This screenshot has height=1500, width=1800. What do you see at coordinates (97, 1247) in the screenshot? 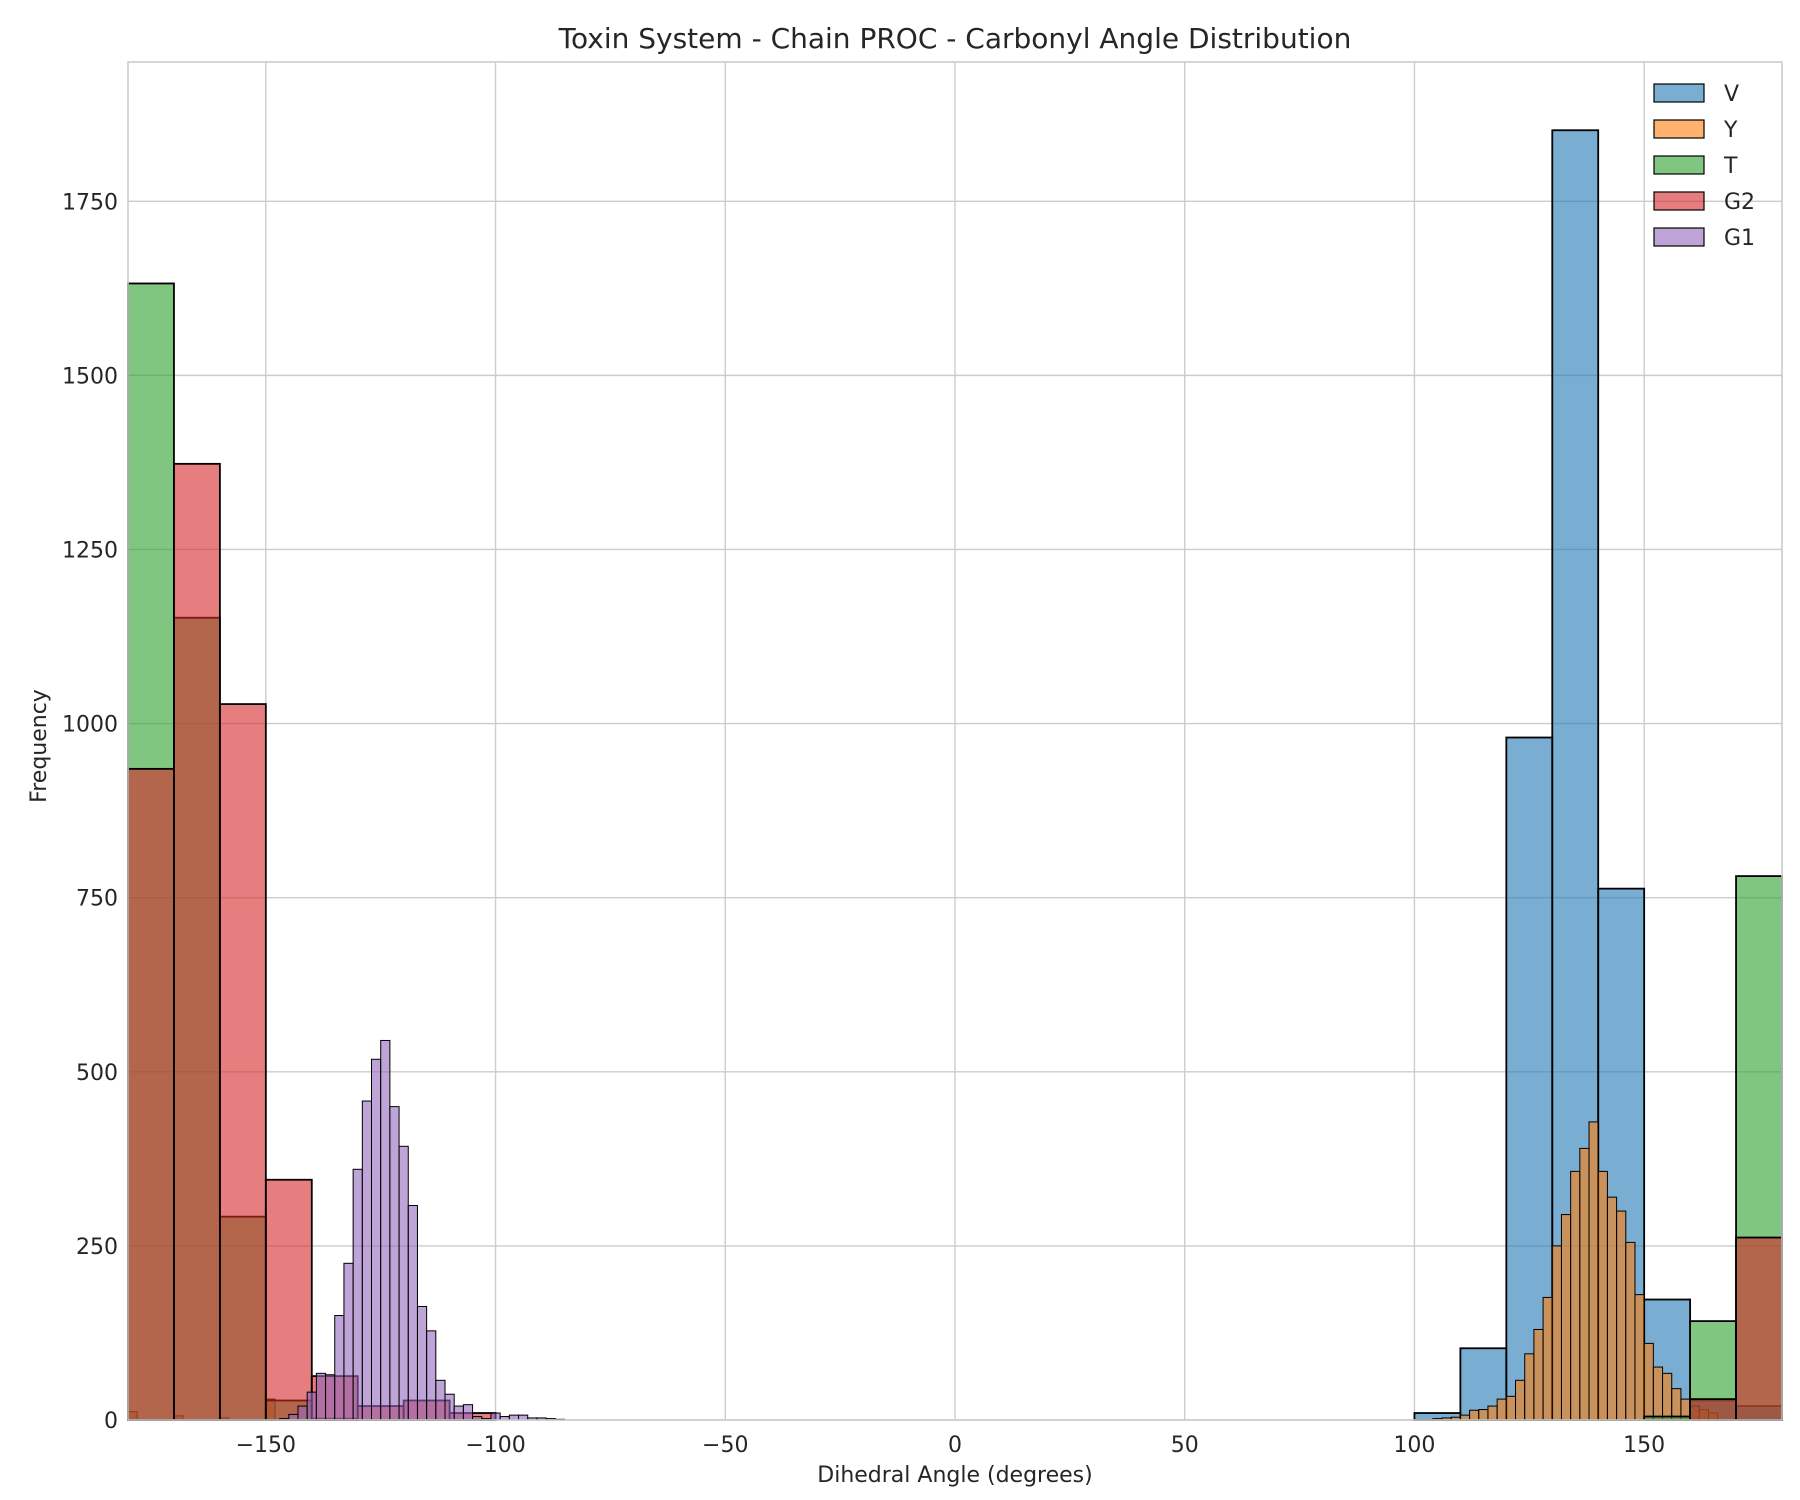
I see `y-tick-label: 250` at bounding box center [97, 1247].